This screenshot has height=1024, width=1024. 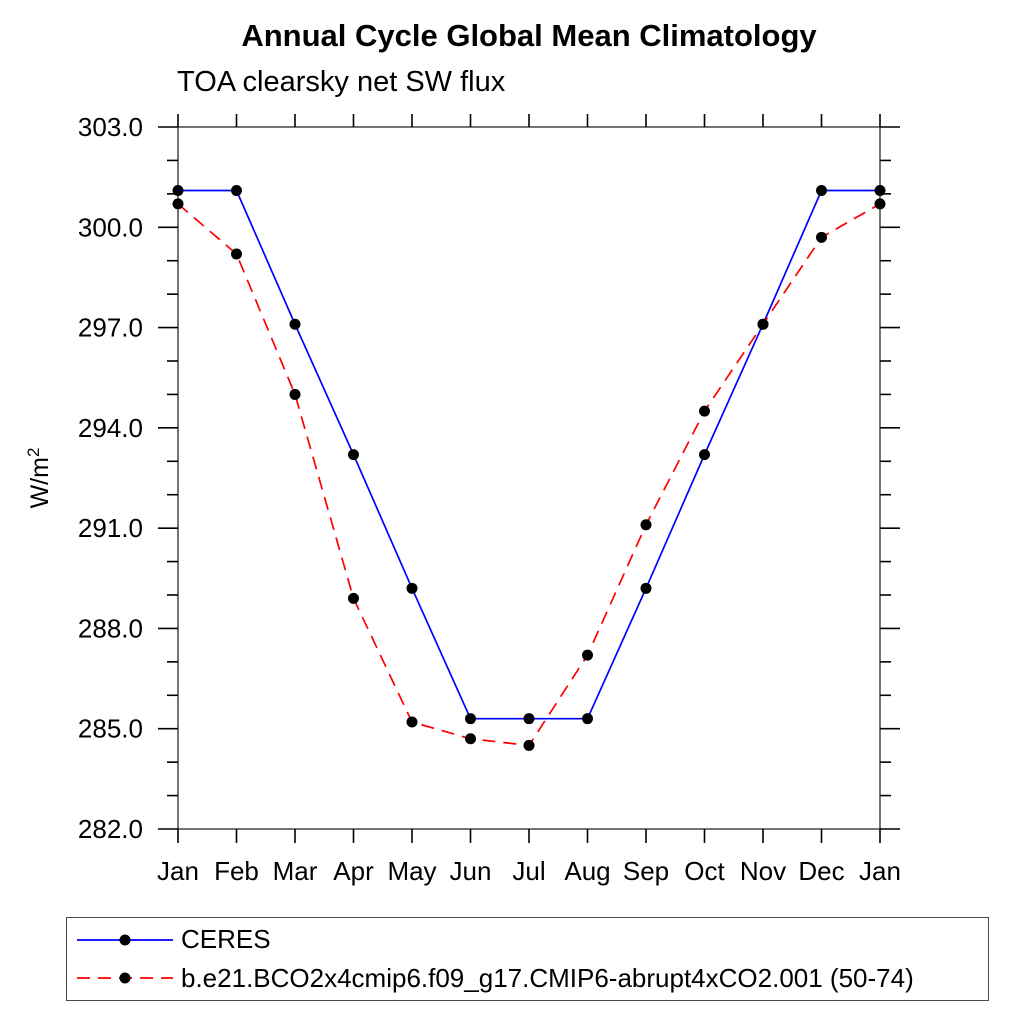 I want to click on legend-line-sample-ceres, so click(x=125, y=940).